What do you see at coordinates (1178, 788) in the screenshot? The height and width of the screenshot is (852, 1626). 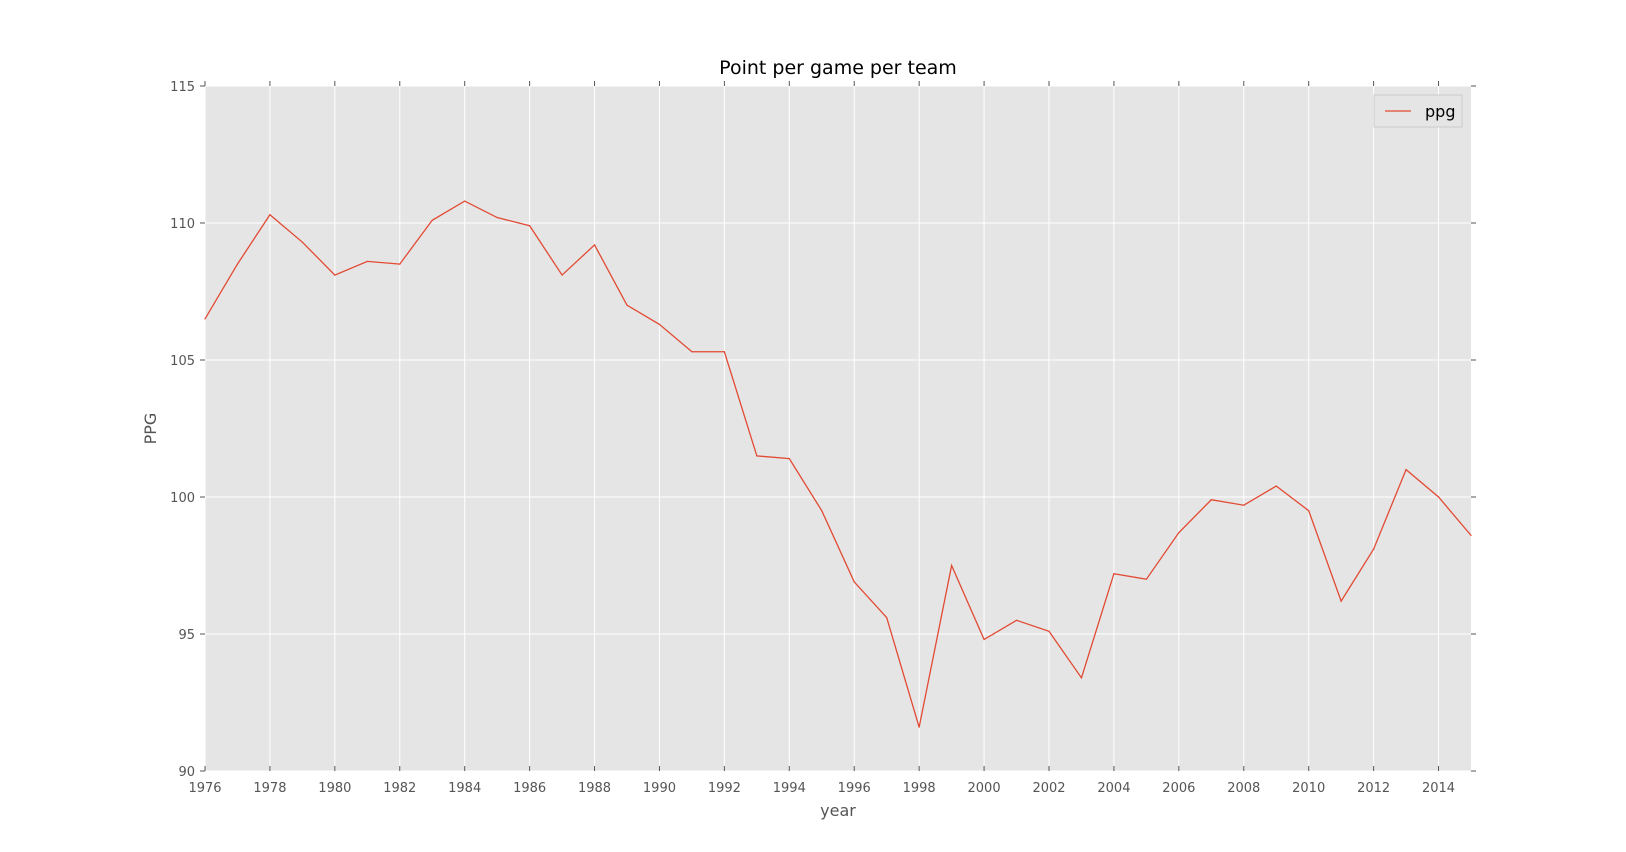 I see `x-tick-label: 2006` at bounding box center [1178, 788].